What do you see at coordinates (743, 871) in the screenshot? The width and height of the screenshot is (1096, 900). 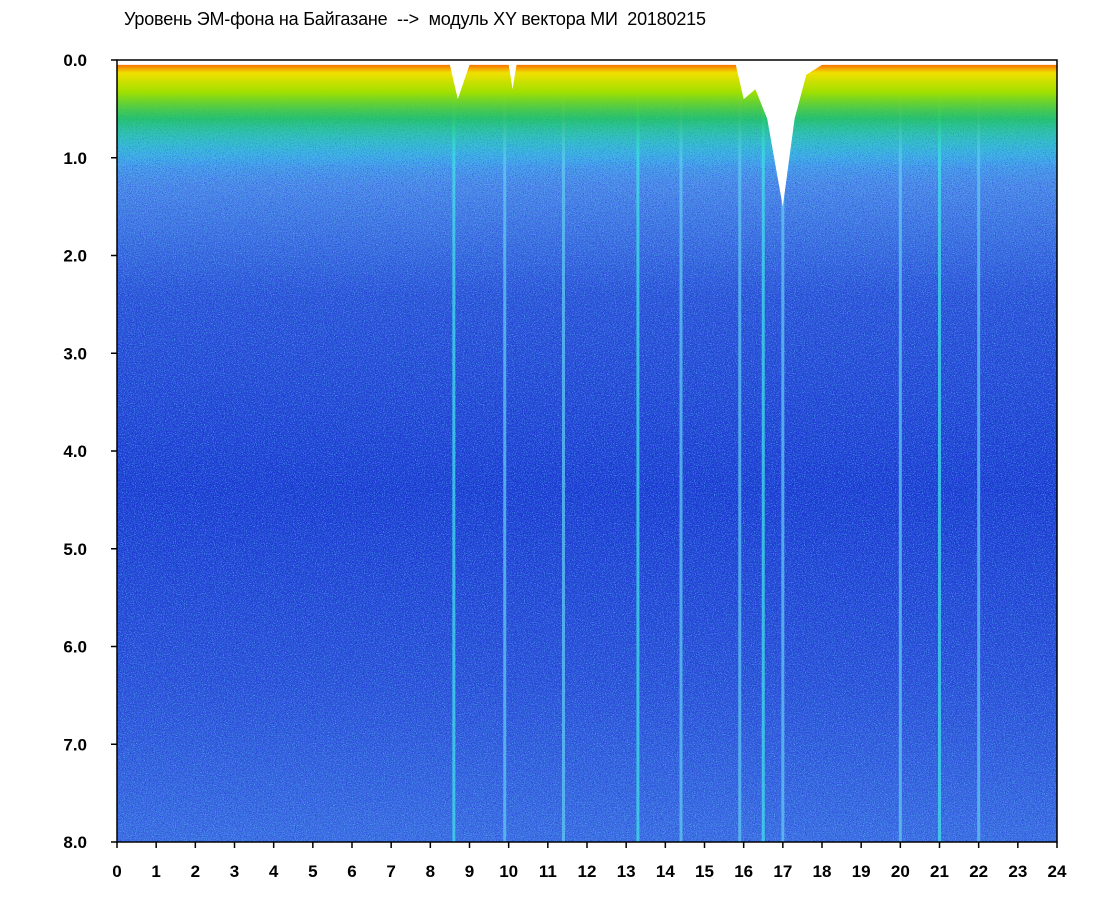 I see `x-tick-label: 16` at bounding box center [743, 871].